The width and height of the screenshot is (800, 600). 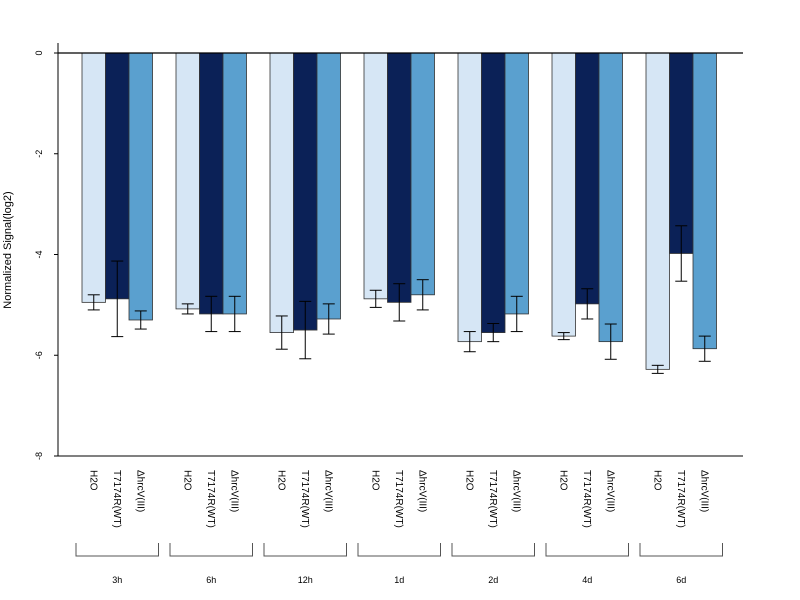 What do you see at coordinates (39, 254) in the screenshot?
I see `y-tick-label: -4` at bounding box center [39, 254].